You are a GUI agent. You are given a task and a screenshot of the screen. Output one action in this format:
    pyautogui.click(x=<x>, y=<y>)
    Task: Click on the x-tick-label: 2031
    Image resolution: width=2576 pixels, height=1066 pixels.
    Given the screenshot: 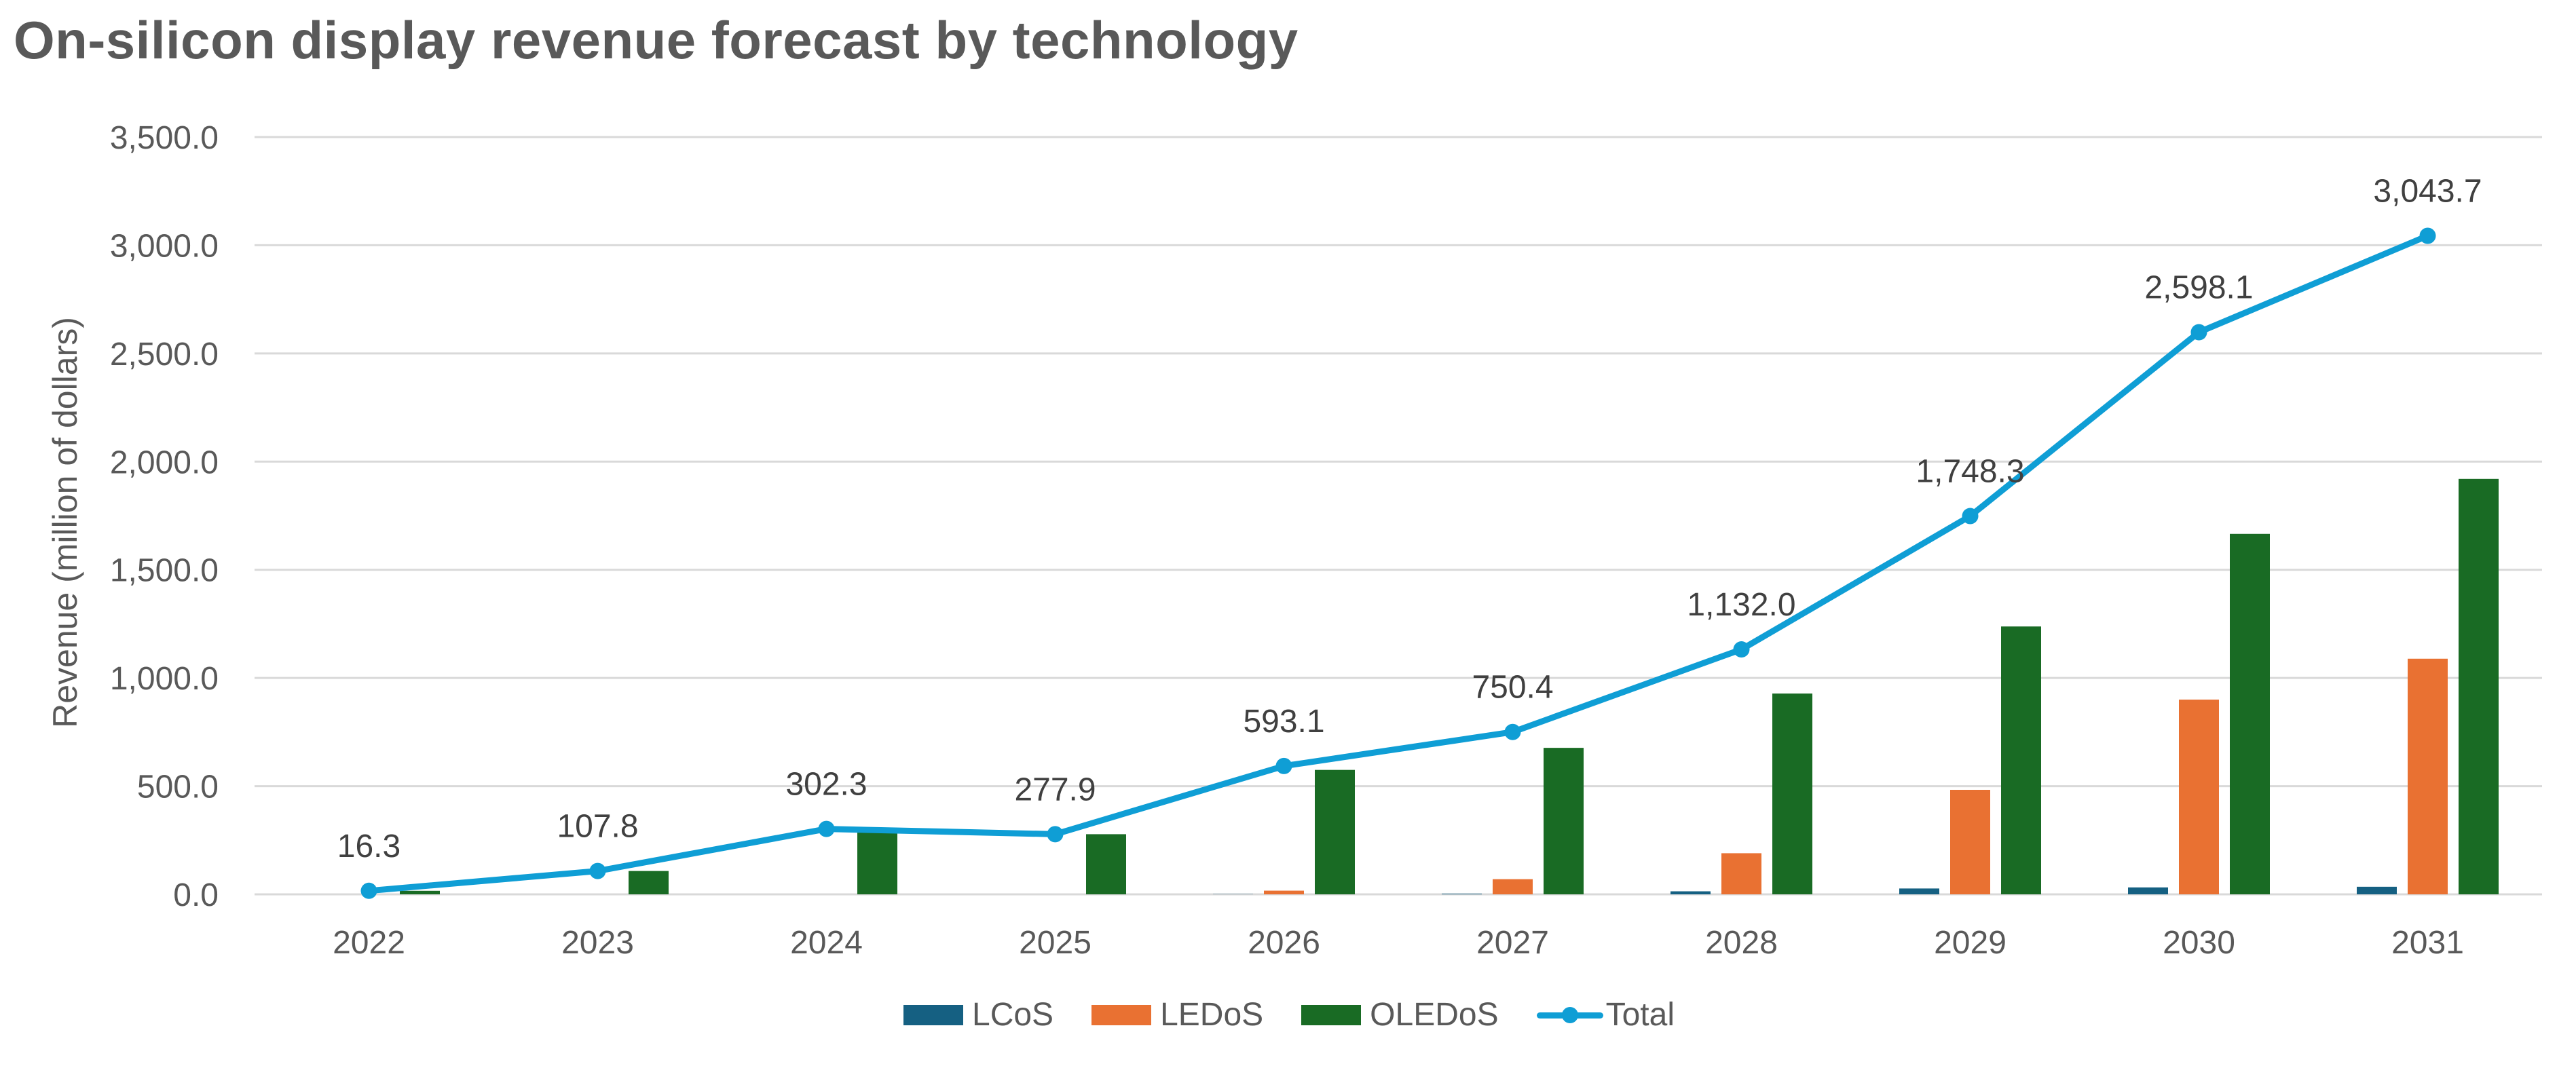 What is the action you would take?
    pyautogui.click(x=2428, y=943)
    